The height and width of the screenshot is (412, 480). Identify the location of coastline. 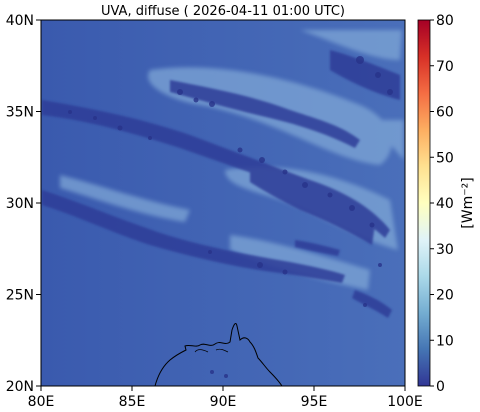
(218, 354).